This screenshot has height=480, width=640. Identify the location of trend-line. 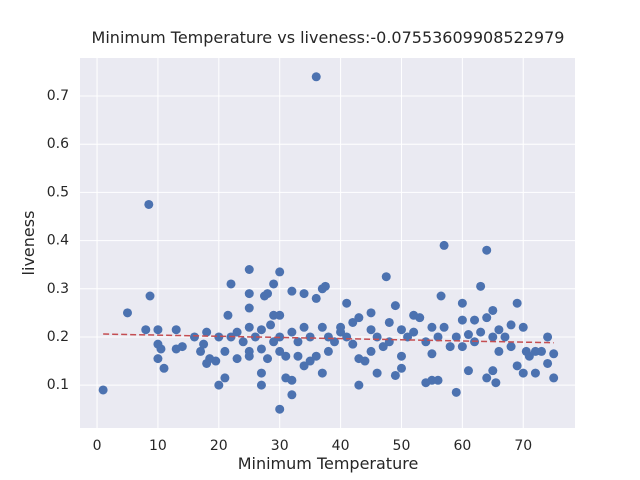
(328, 338).